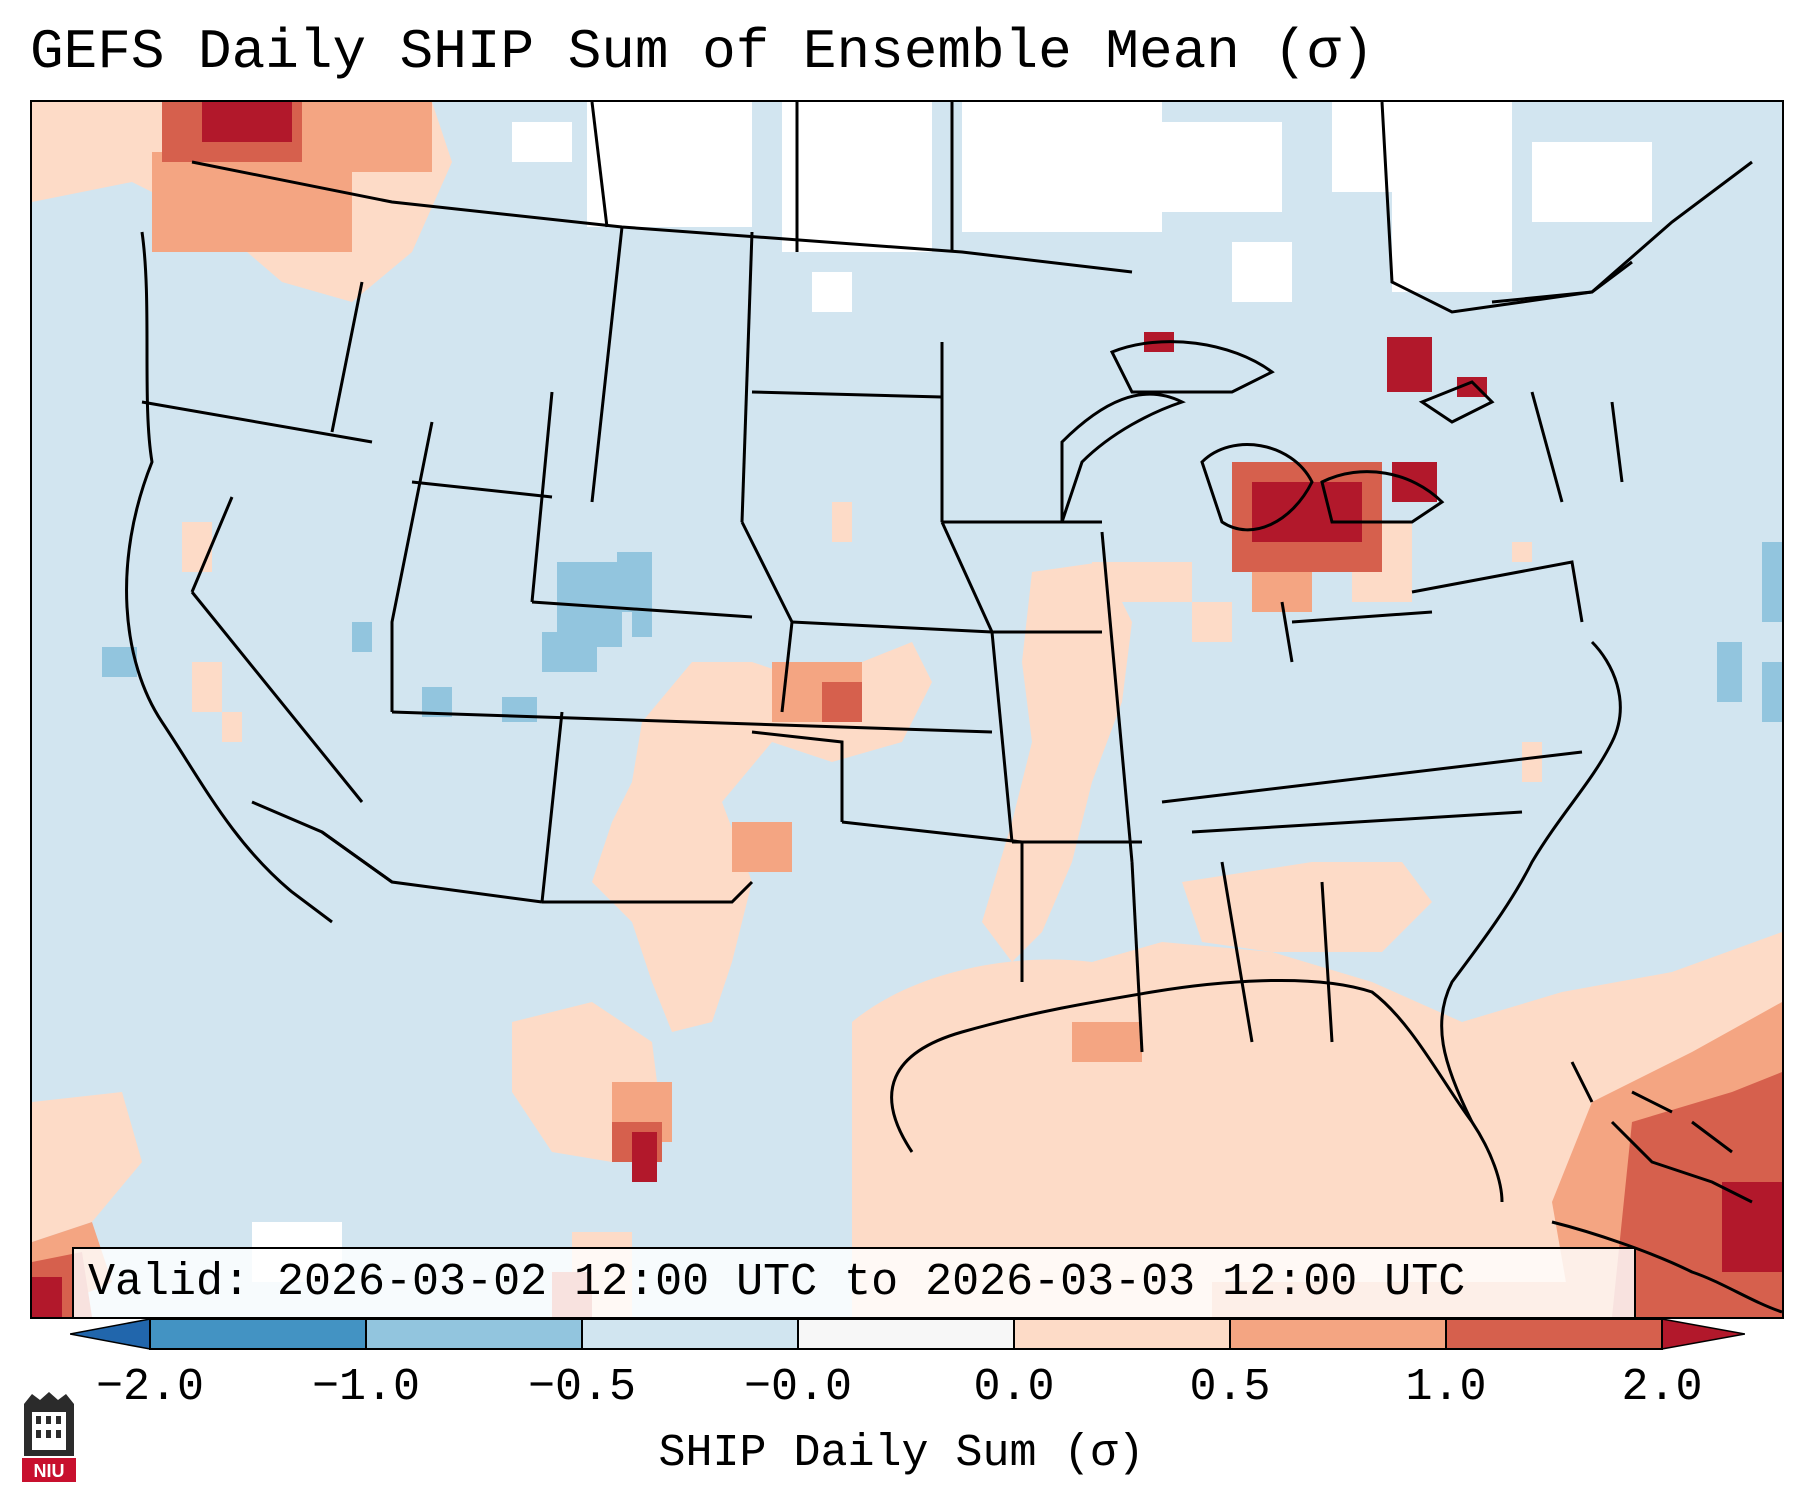 The height and width of the screenshot is (1506, 1803). Describe the element at coordinates (702, 52) in the screenshot. I see `chart-title: GEFS Daily SHIP Sum of Ensemble Mean (σ)` at that location.